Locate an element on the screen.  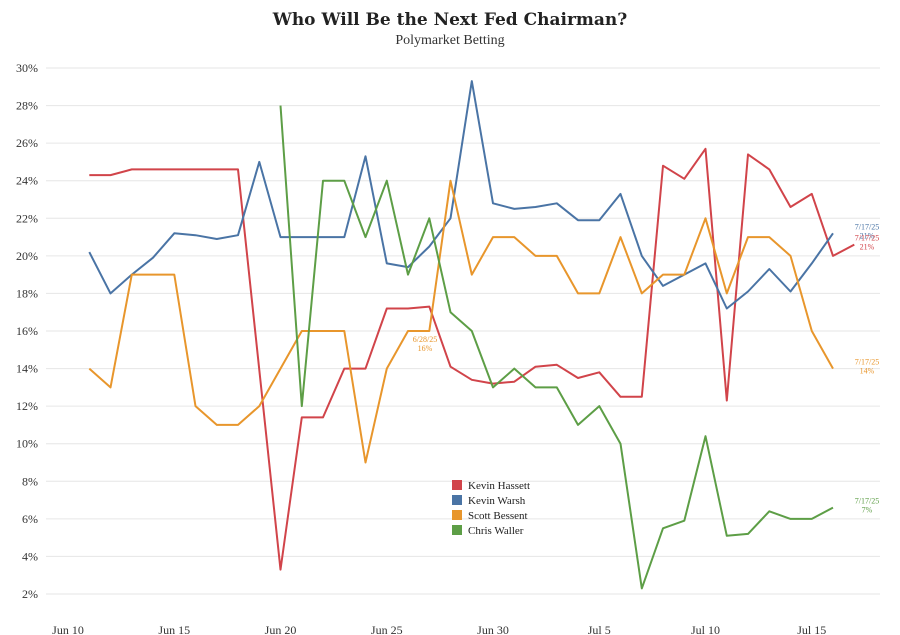
y-tick-label: 30% is located at coordinates (27, 68).